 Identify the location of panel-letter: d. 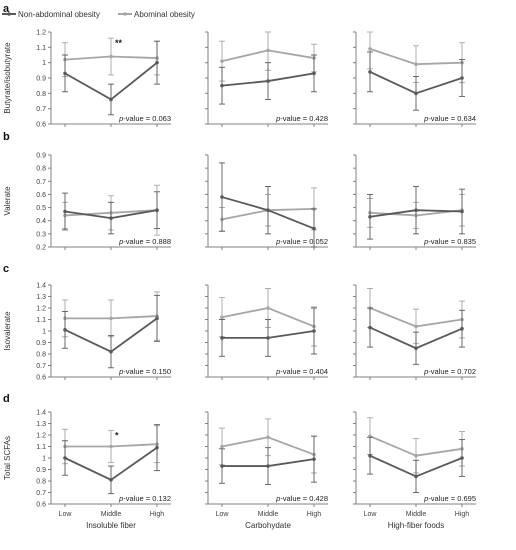
(6, 399).